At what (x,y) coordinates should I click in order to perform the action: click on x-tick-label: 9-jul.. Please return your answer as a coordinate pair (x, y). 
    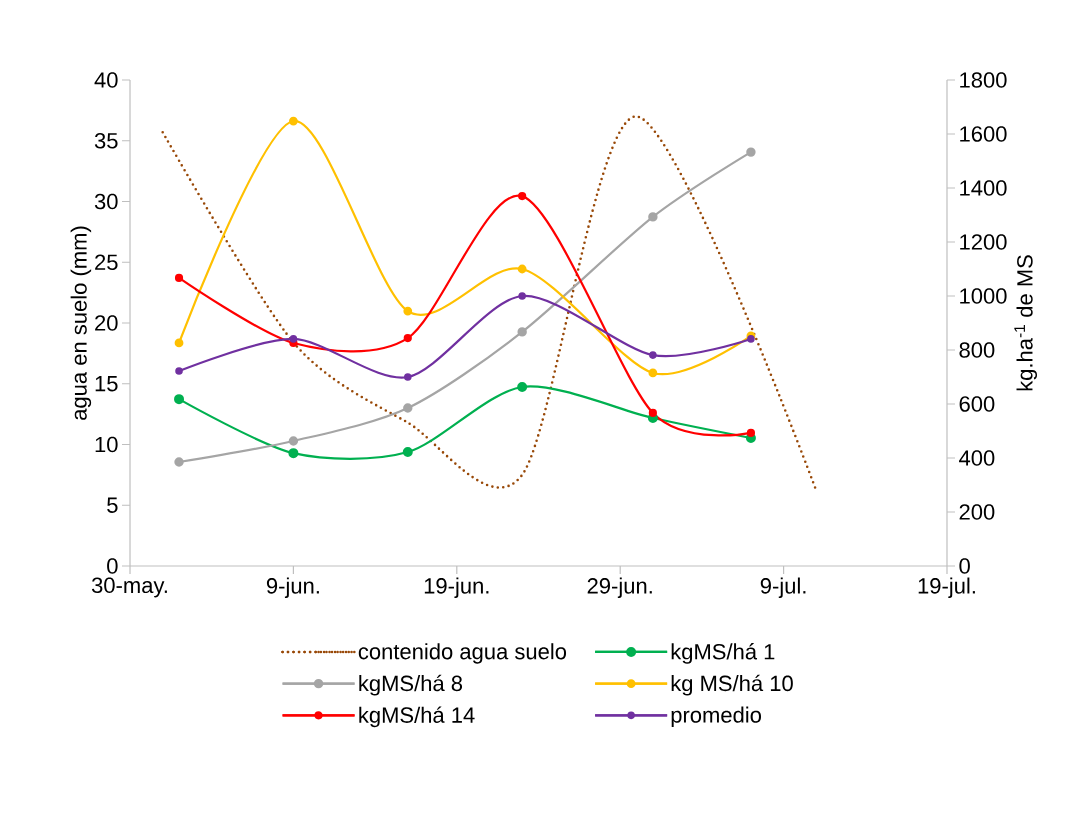
    Looking at the image, I should click on (783, 588).